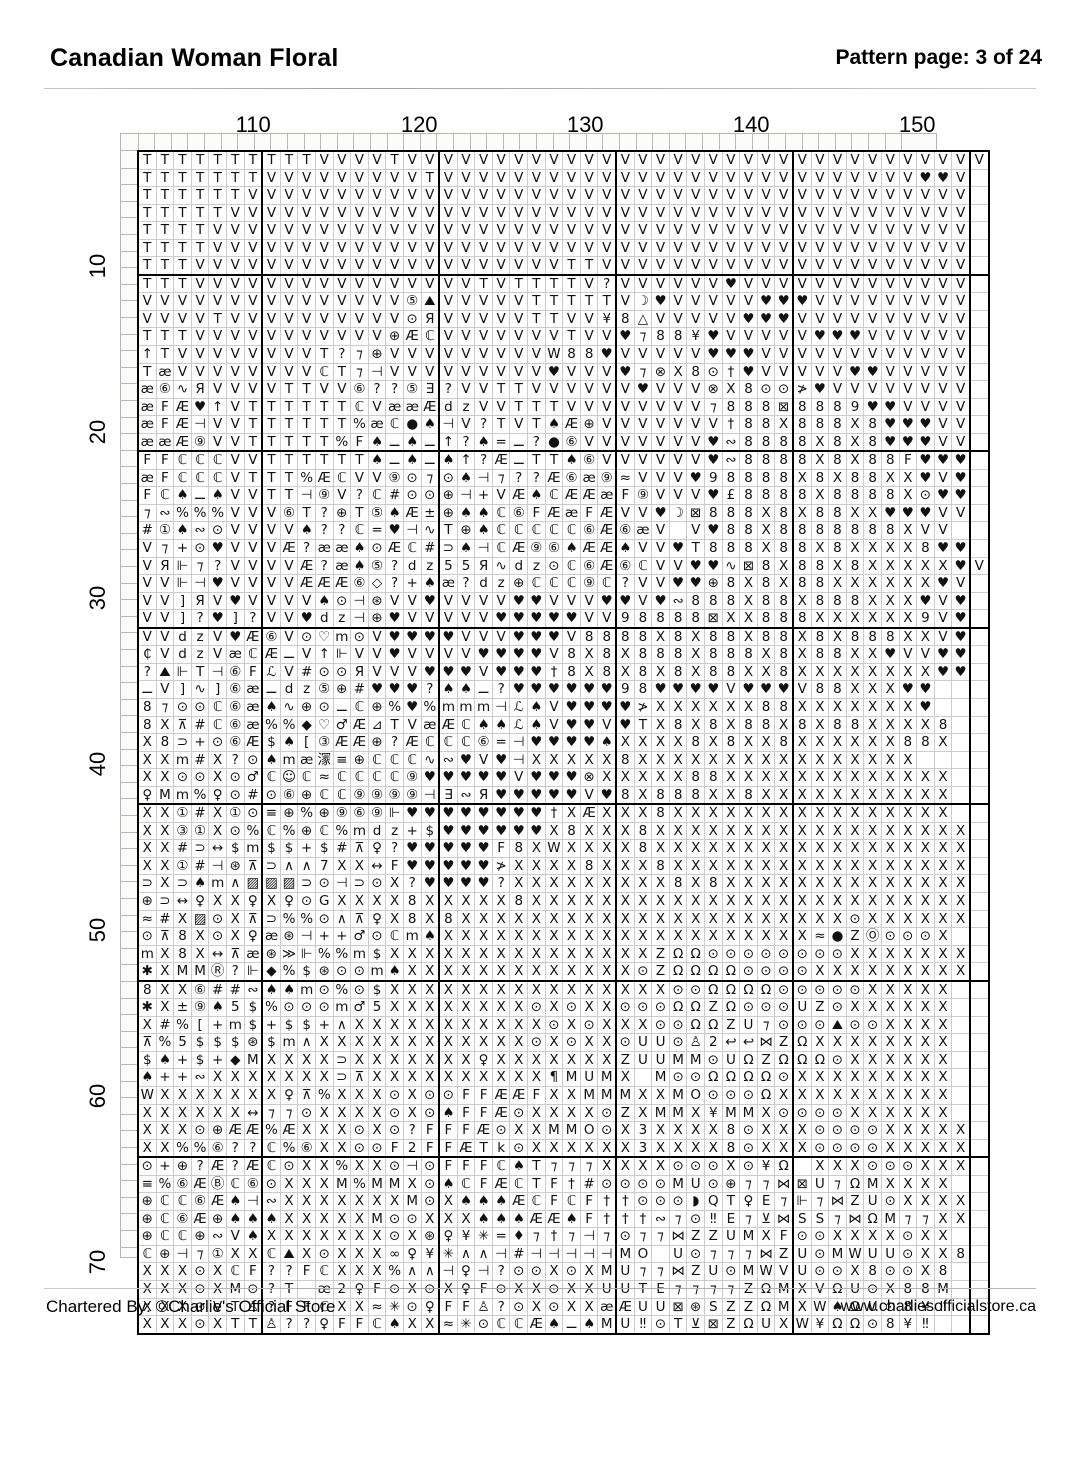 The height and width of the screenshot is (1484, 1080). What do you see at coordinates (289, 777) in the screenshot?
I see `stitch-cell: ☺` at bounding box center [289, 777].